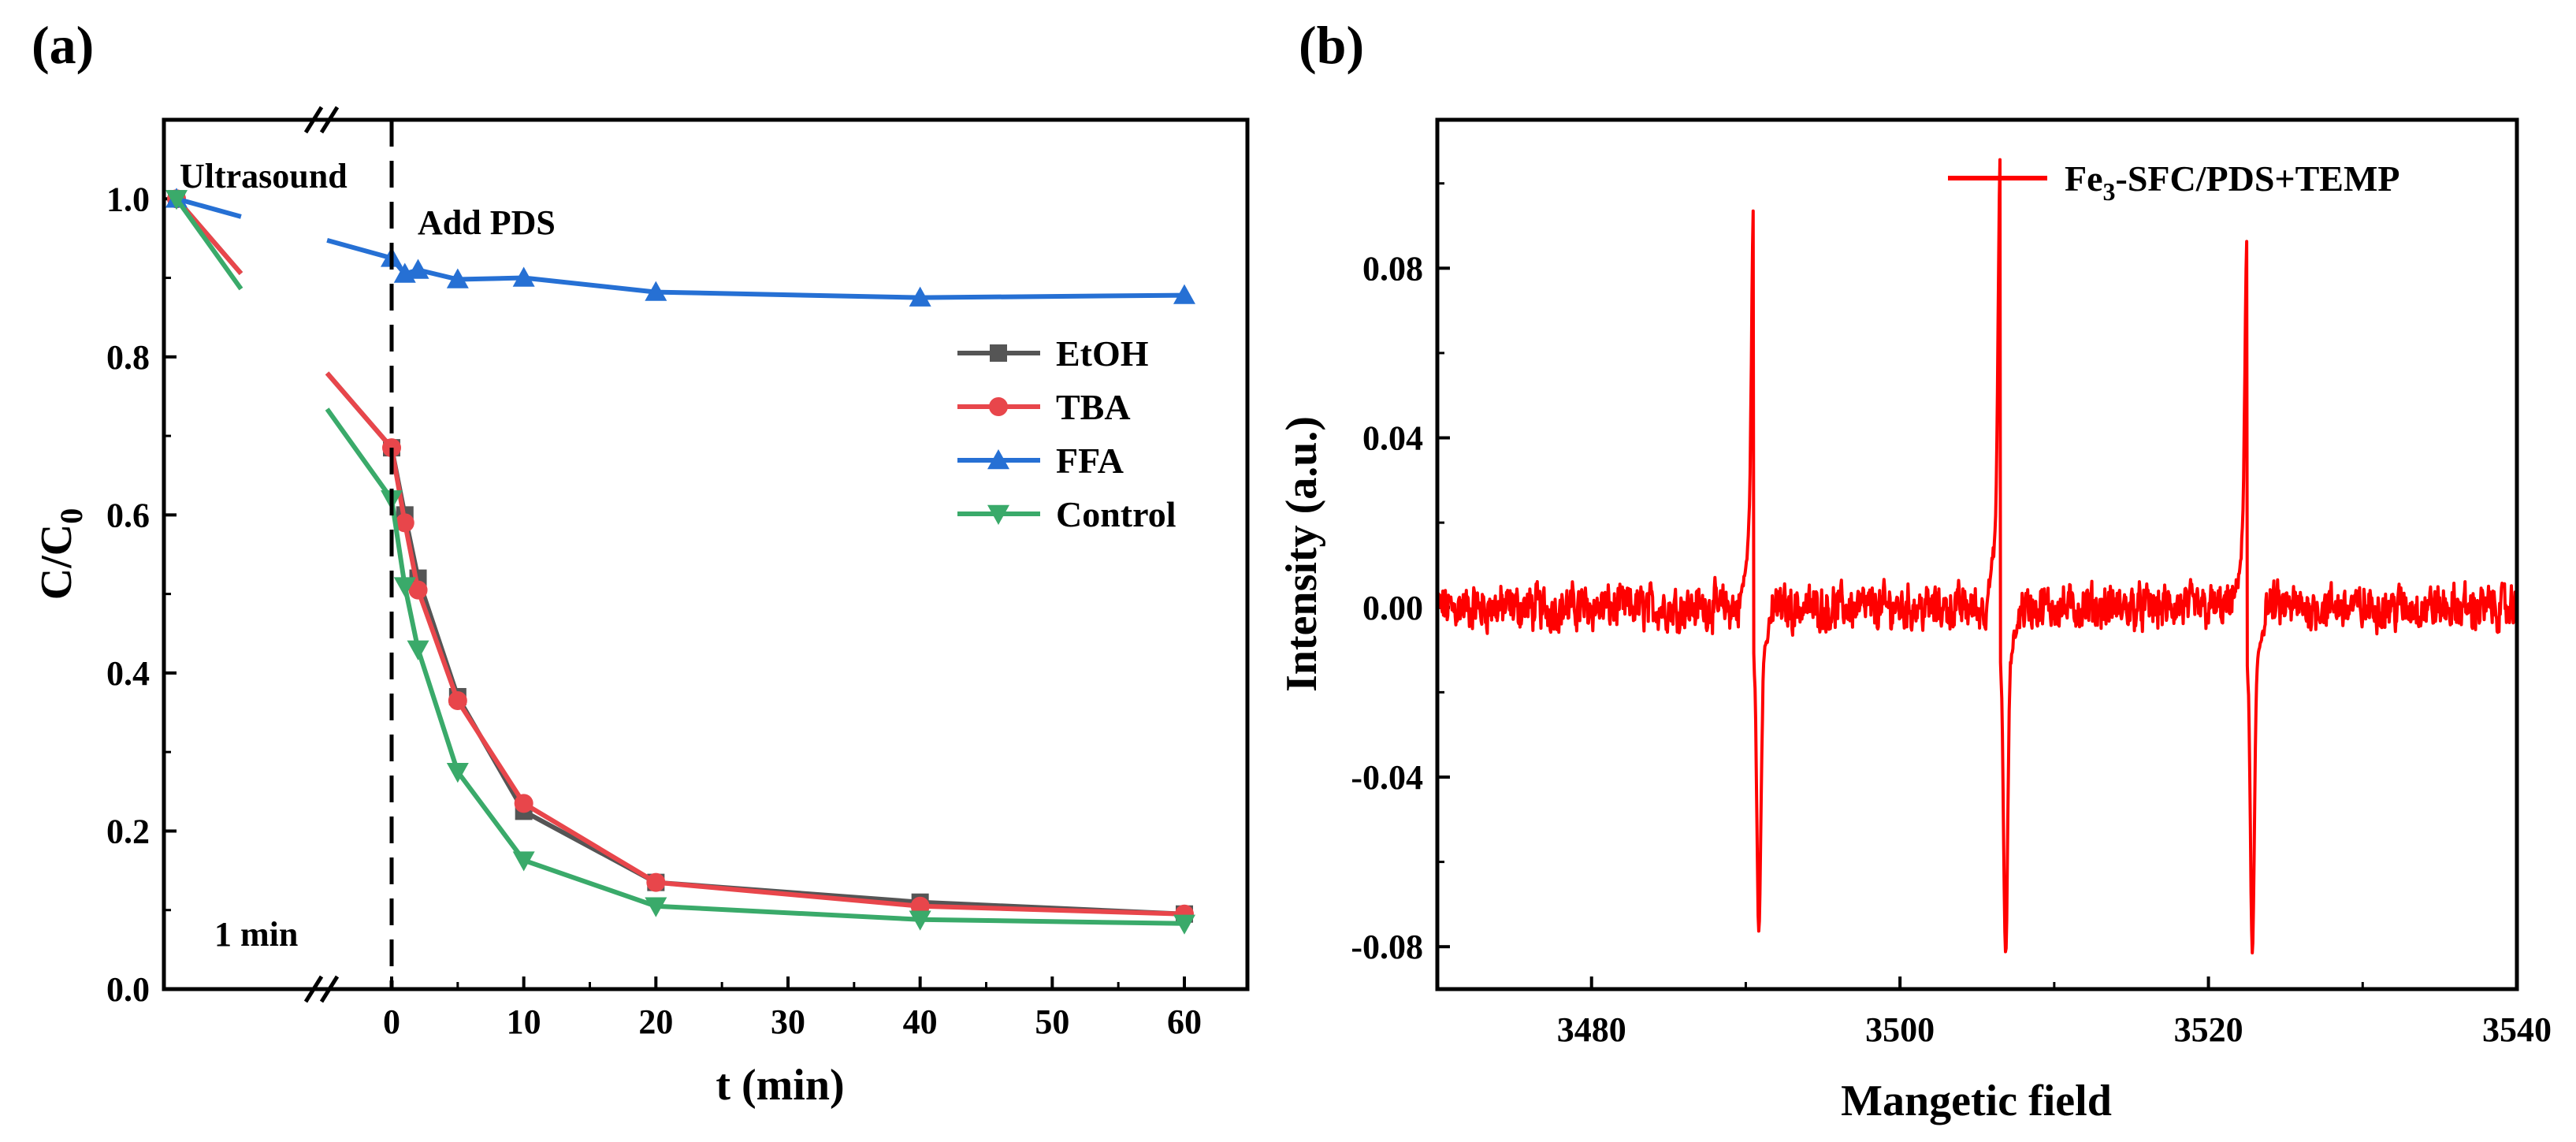 The width and height of the screenshot is (2576, 1142). What do you see at coordinates (1387, 947) in the screenshot?
I see `b-y-tick-label: -0.08` at bounding box center [1387, 947].